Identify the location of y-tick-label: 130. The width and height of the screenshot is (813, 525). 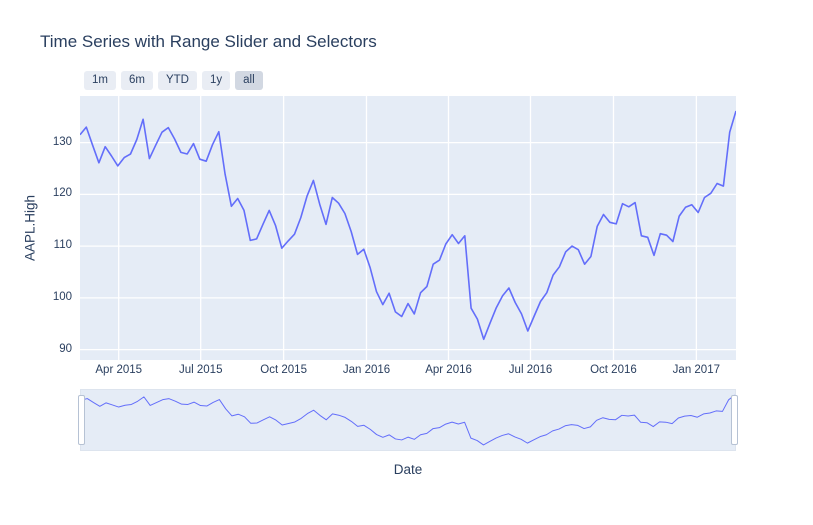
(62, 141).